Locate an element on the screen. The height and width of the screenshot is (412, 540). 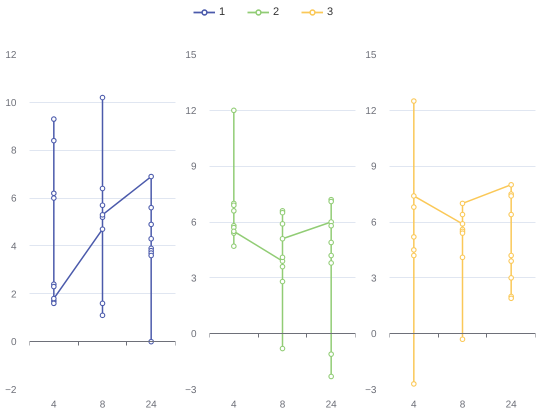
y-tick-label: 4 is located at coordinates (13, 246).